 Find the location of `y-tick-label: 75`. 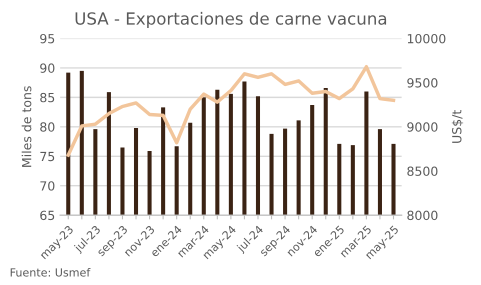

y-tick-label: 75 is located at coordinates (47, 157).